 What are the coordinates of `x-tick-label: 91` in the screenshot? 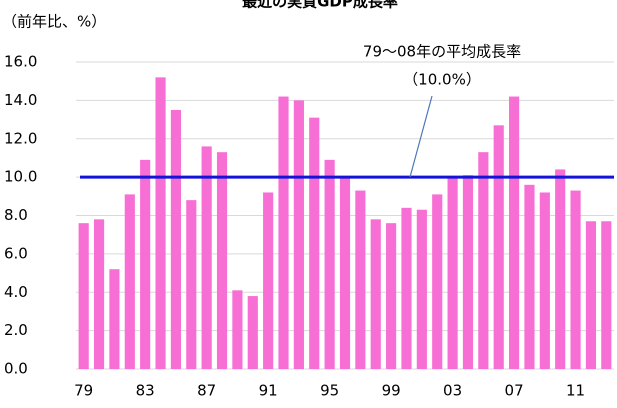 It's located at (268, 391).